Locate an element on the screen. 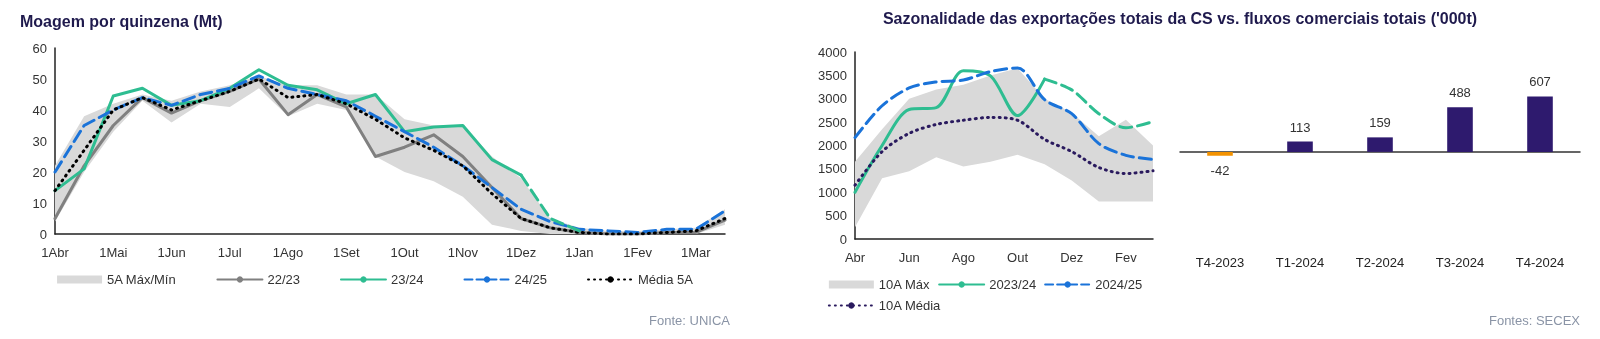  x-tick-label: 1Ago is located at coordinates (288, 252).